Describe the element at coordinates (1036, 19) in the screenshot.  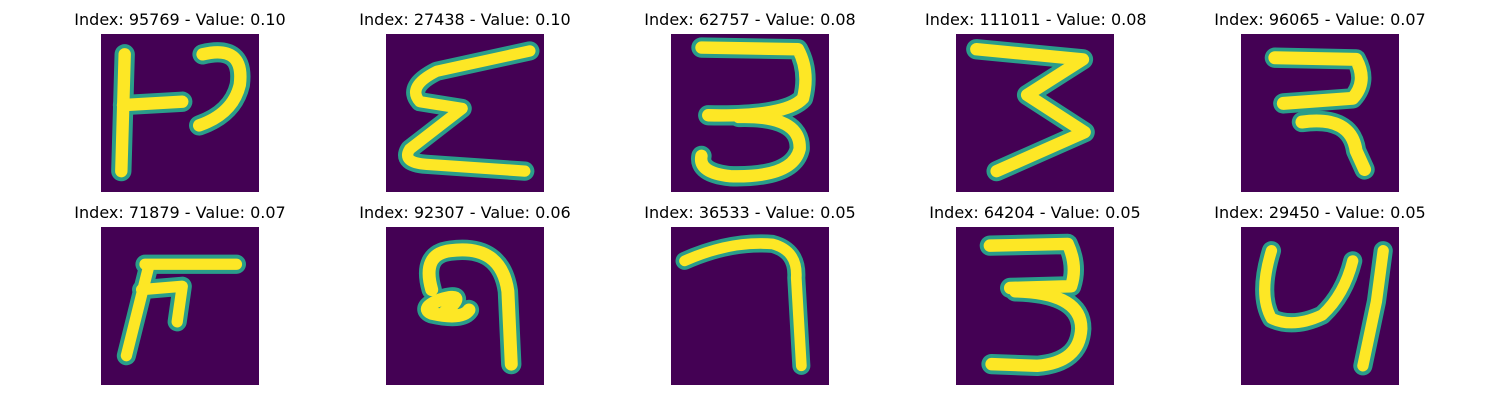
I see `panel-title: Index: 111011 - Value: 0.08` at that location.